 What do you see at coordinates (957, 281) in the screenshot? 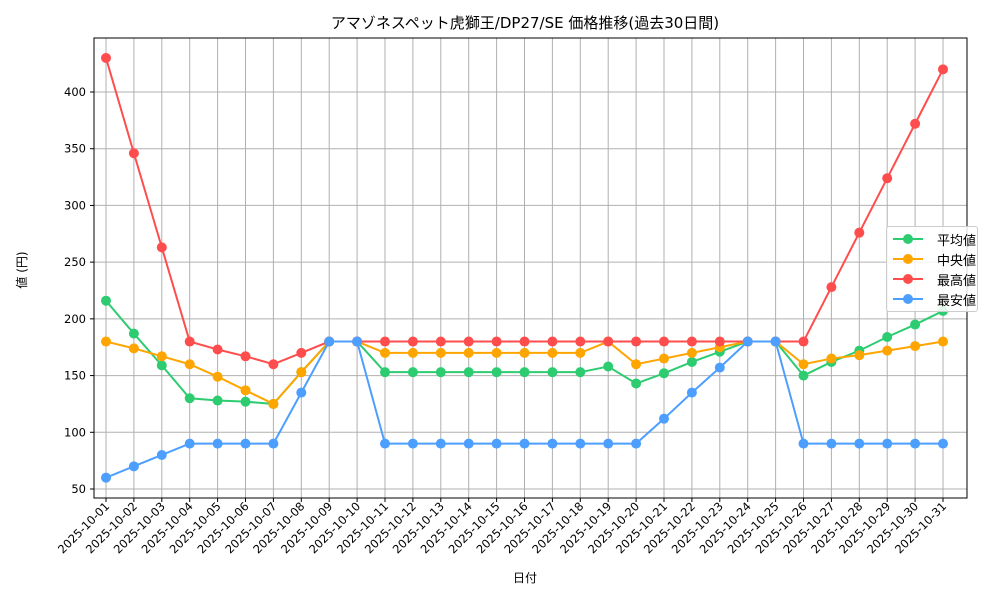
I see `legend-label: 最高値` at bounding box center [957, 281].